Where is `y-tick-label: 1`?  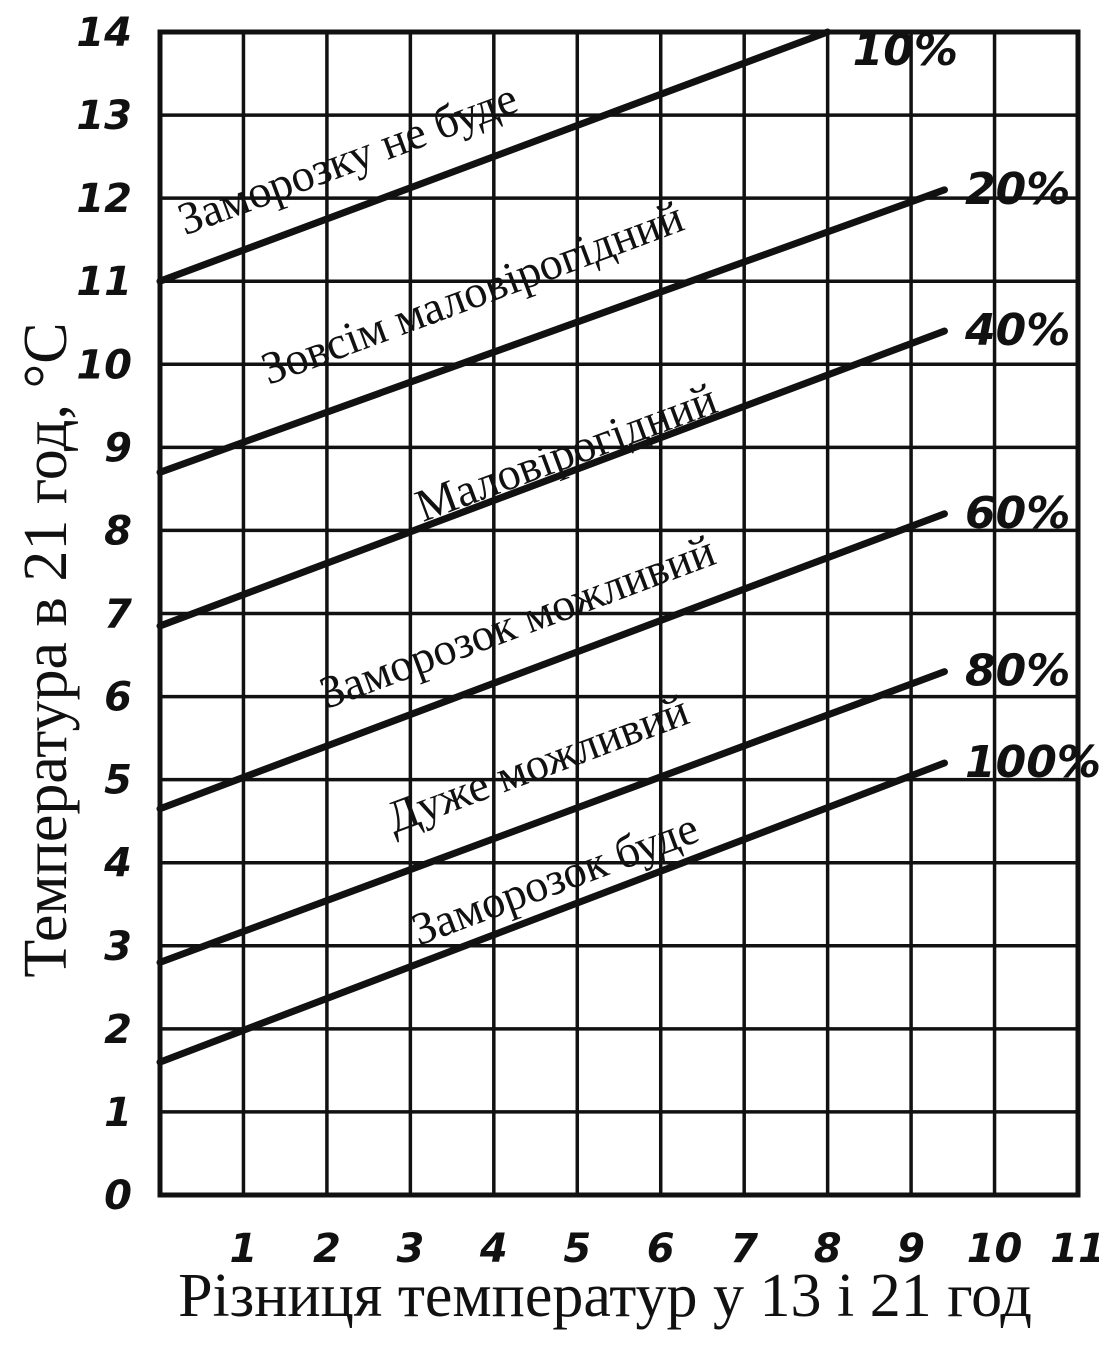
y-tick-label: 1 is located at coordinates (118, 1113).